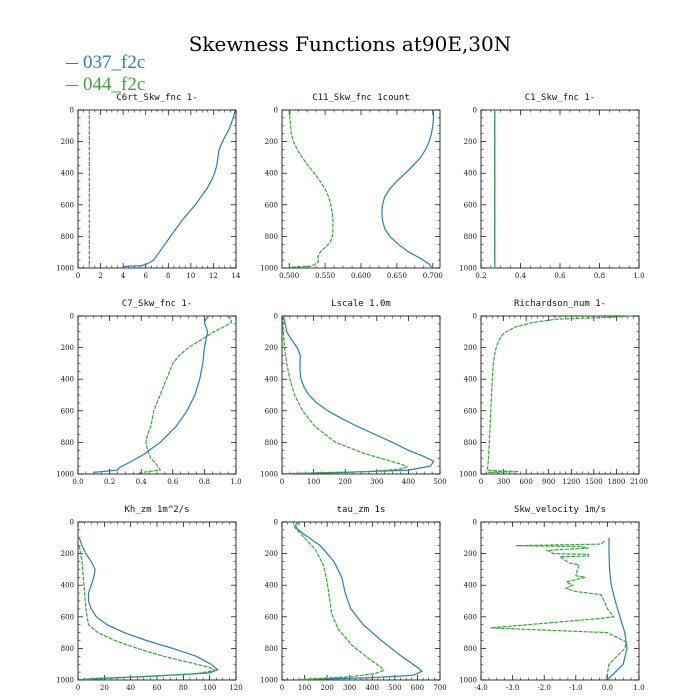 The width and height of the screenshot is (700, 700). What do you see at coordinates (548, 482) in the screenshot?
I see `x-tick-label: 900` at bounding box center [548, 482].